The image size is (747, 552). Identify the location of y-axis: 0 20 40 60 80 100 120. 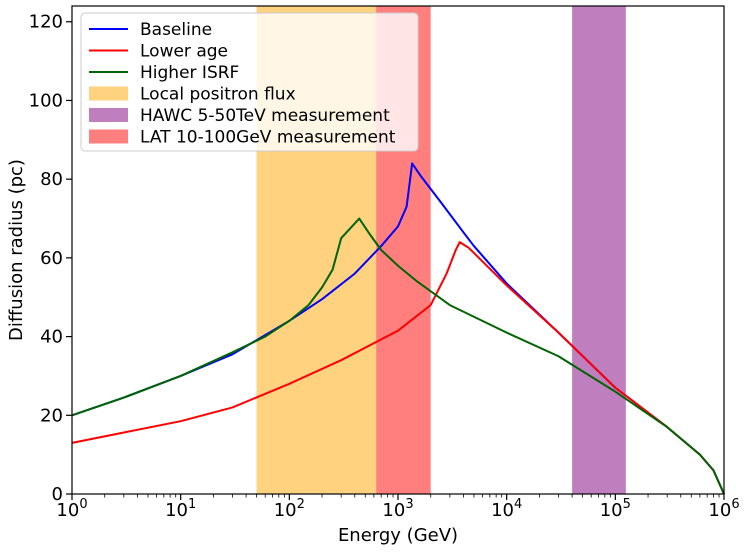
(50, 258).